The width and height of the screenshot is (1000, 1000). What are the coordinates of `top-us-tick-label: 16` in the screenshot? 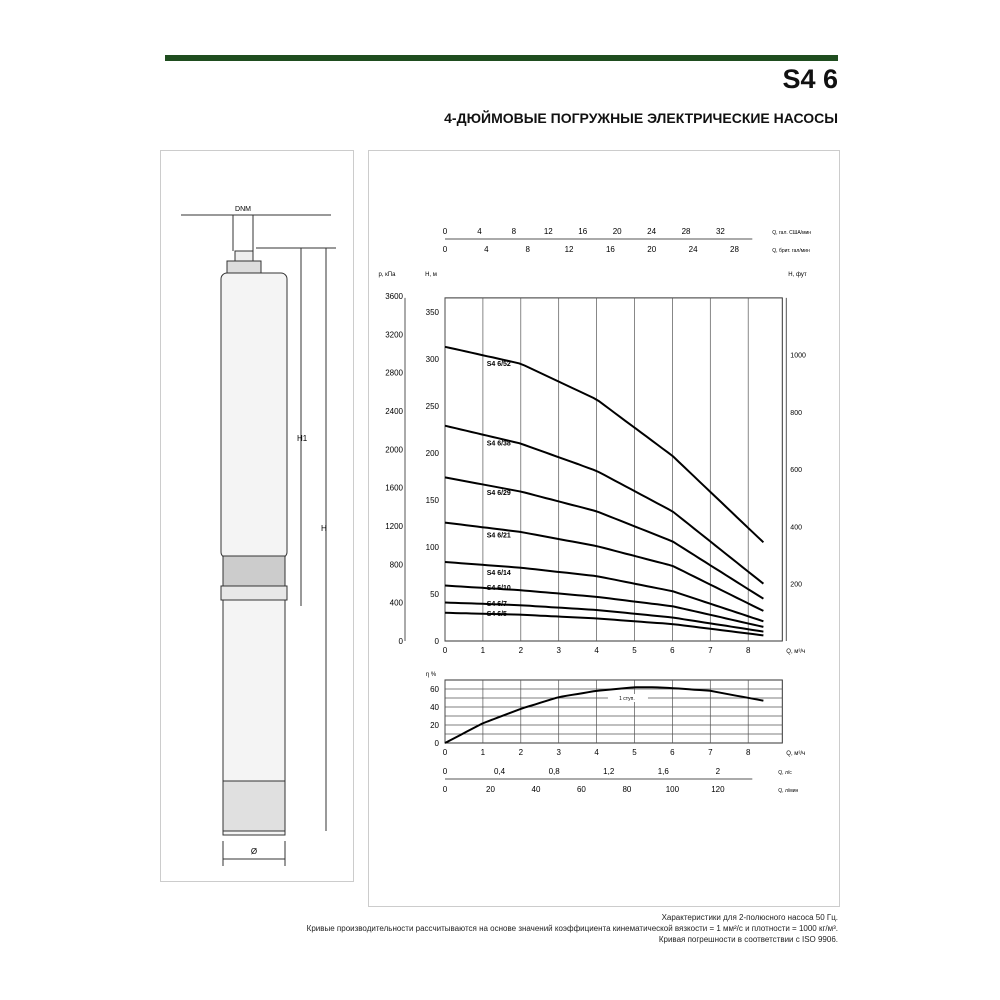 It's located at (582, 231).